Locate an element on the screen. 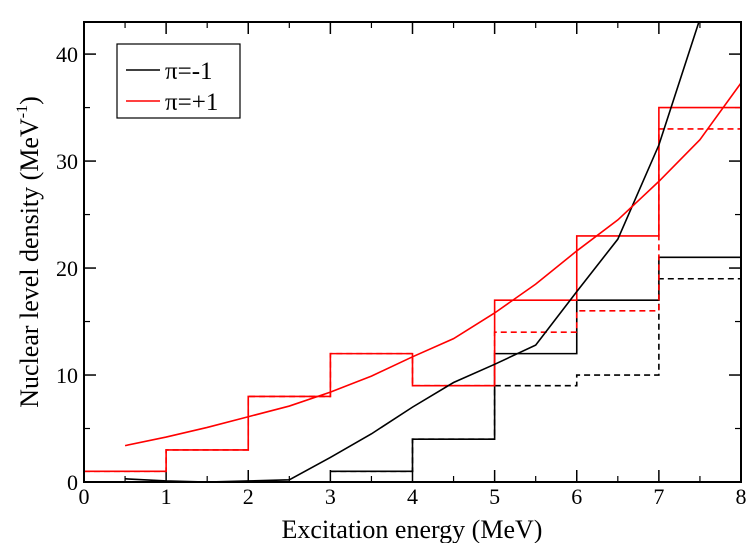 The width and height of the screenshot is (747, 543). x-tick-label: 4 is located at coordinates (412, 496).